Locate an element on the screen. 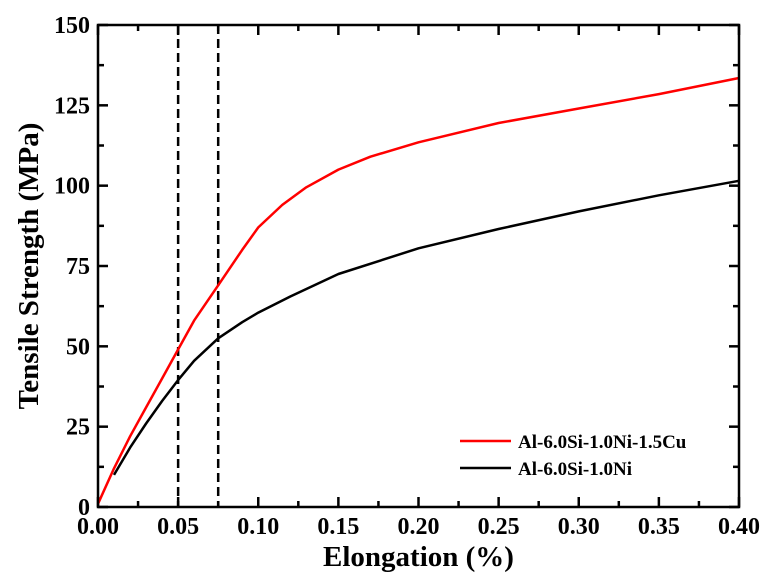 The width and height of the screenshot is (779, 588). y-tick-label: 50 is located at coordinates (78, 347).